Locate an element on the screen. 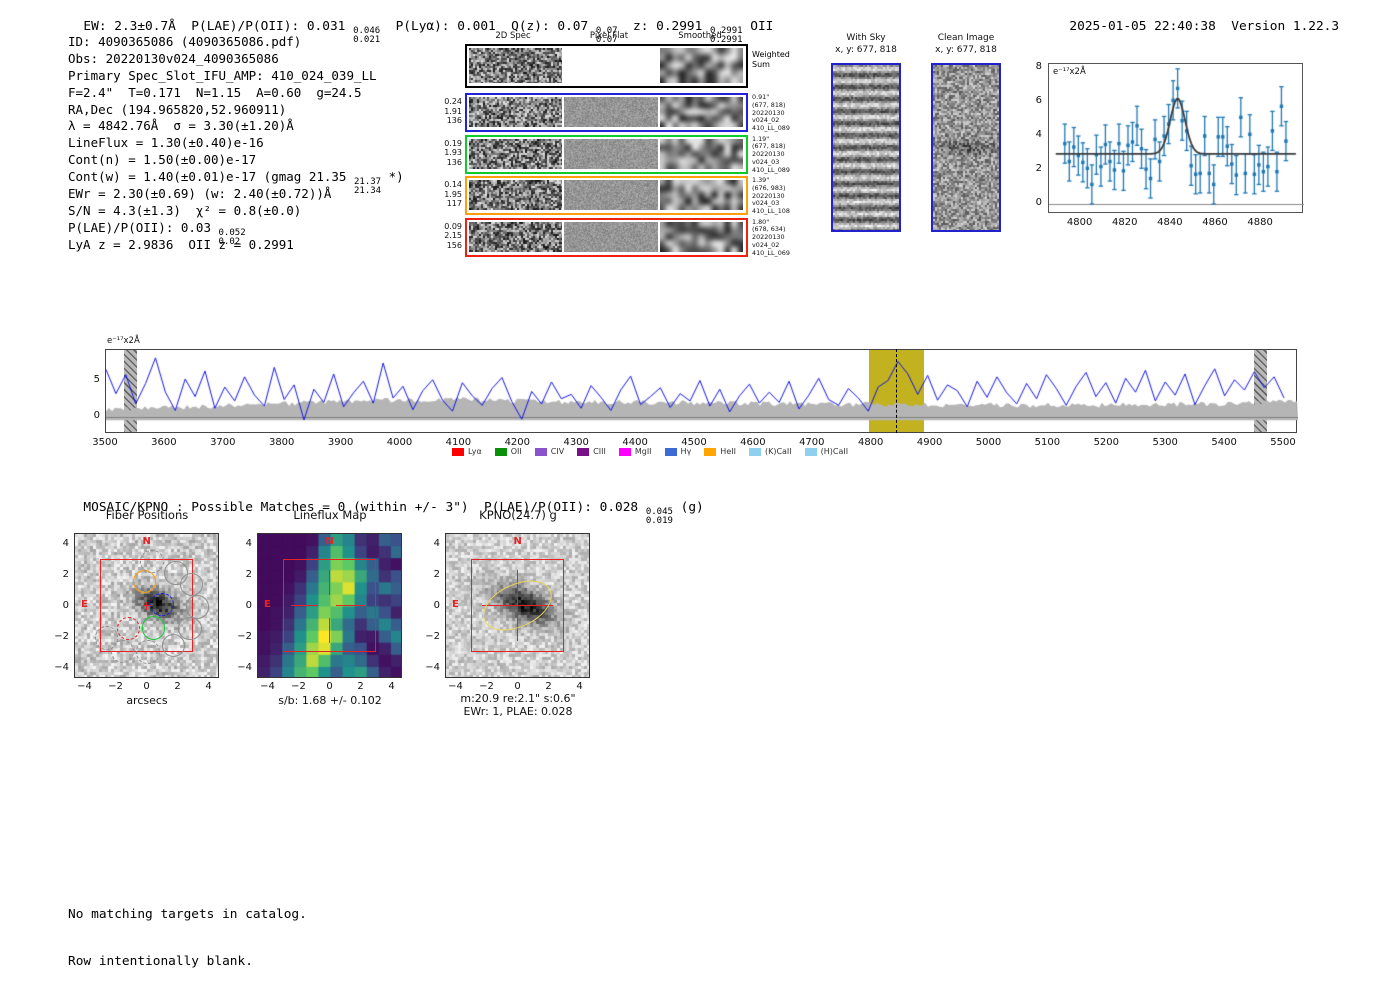  lineflux-heatmap-canvas is located at coordinates (329, 605).